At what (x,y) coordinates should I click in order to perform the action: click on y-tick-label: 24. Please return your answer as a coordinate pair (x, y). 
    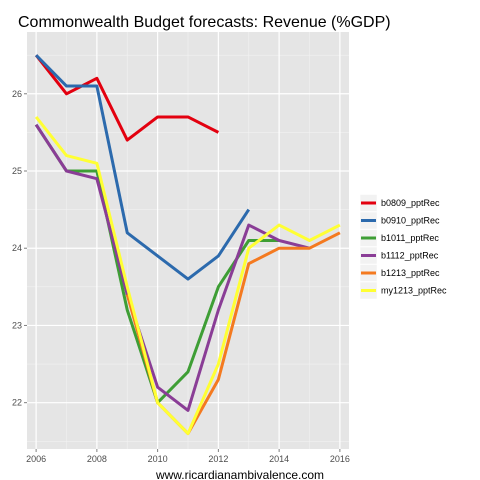
    Looking at the image, I should click on (17, 248).